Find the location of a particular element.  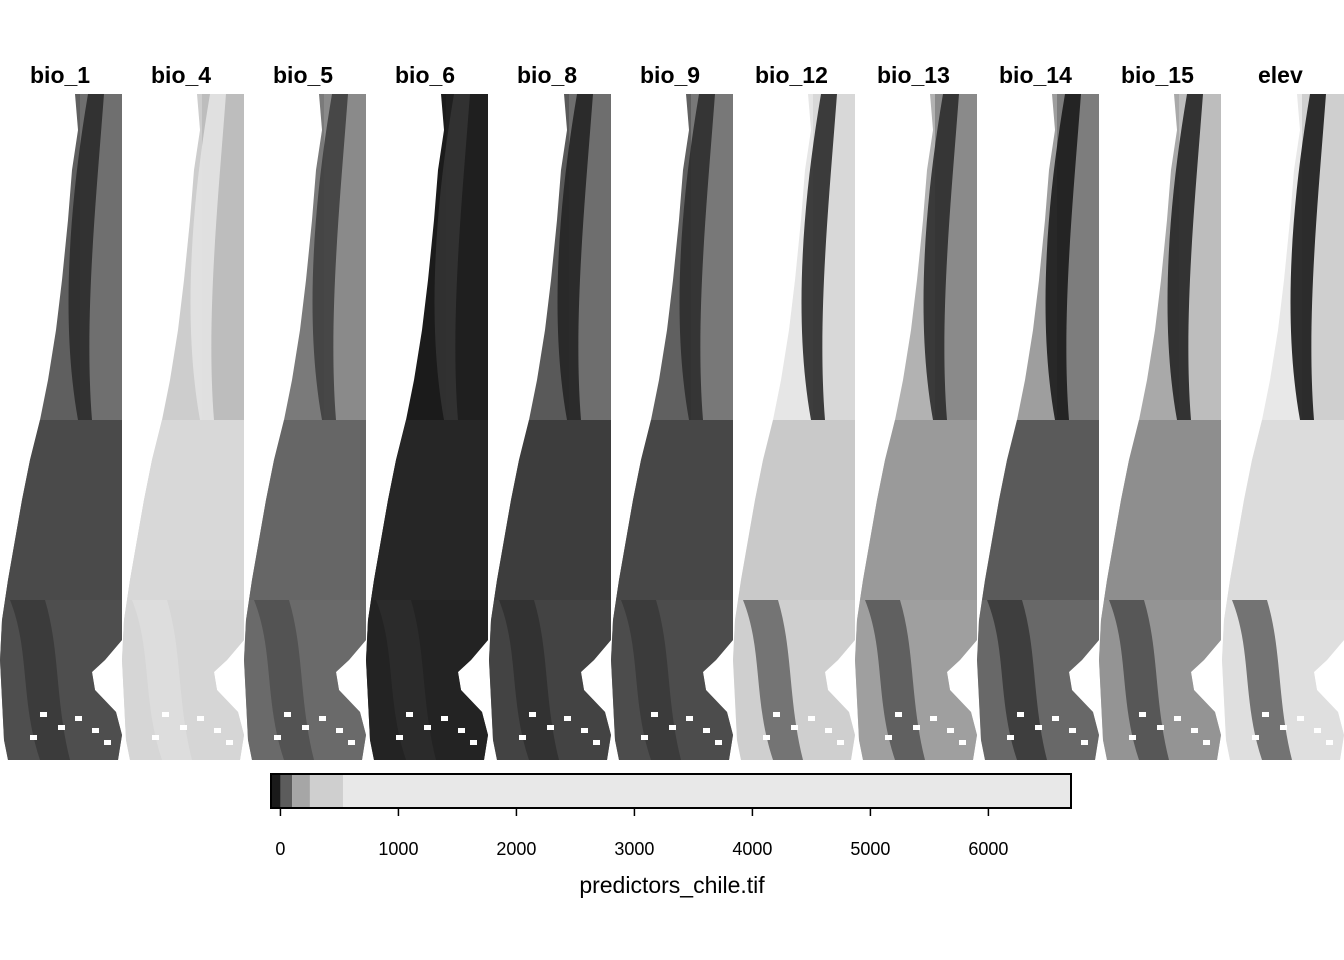

panel-title-bio-14: bio_14 is located at coordinates (1035, 75).